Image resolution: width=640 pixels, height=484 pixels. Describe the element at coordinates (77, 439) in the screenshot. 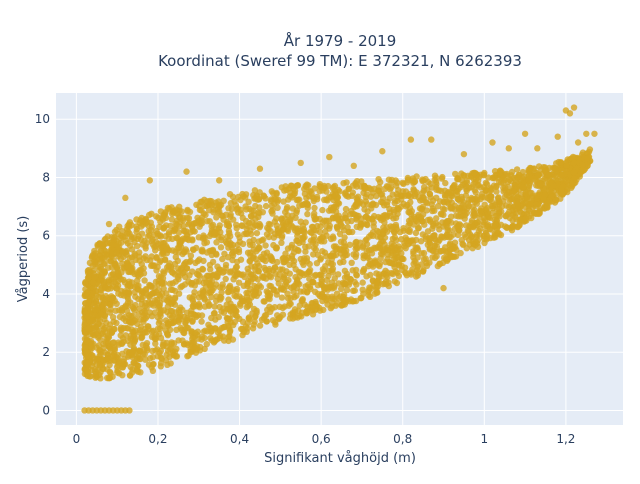

I see `x-tick-label: 0` at that location.